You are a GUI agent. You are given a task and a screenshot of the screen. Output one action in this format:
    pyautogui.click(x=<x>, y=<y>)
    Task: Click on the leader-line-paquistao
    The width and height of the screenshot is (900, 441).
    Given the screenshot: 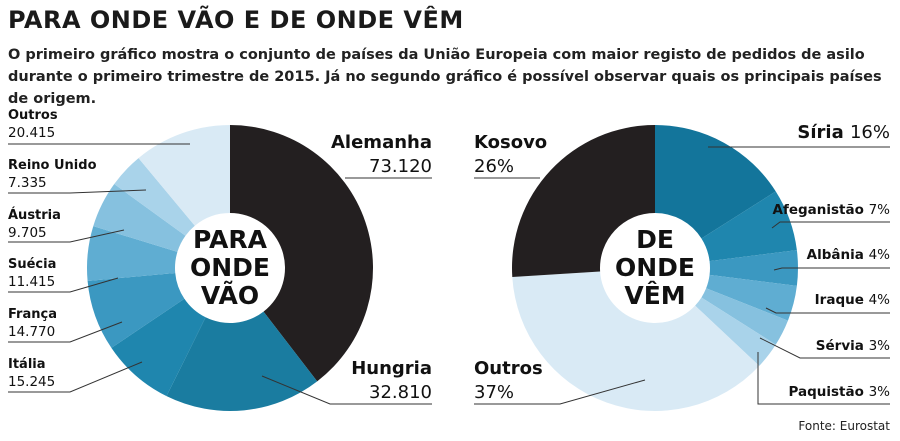 What is the action you would take?
    pyautogui.click(x=823, y=378)
    